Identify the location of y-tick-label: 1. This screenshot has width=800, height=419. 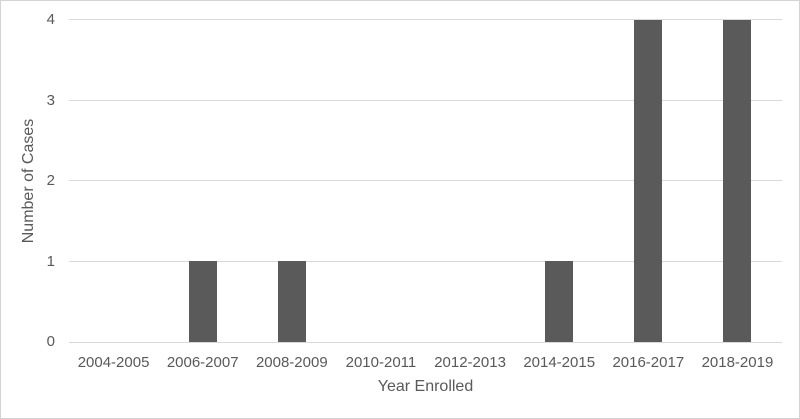
(50, 261).